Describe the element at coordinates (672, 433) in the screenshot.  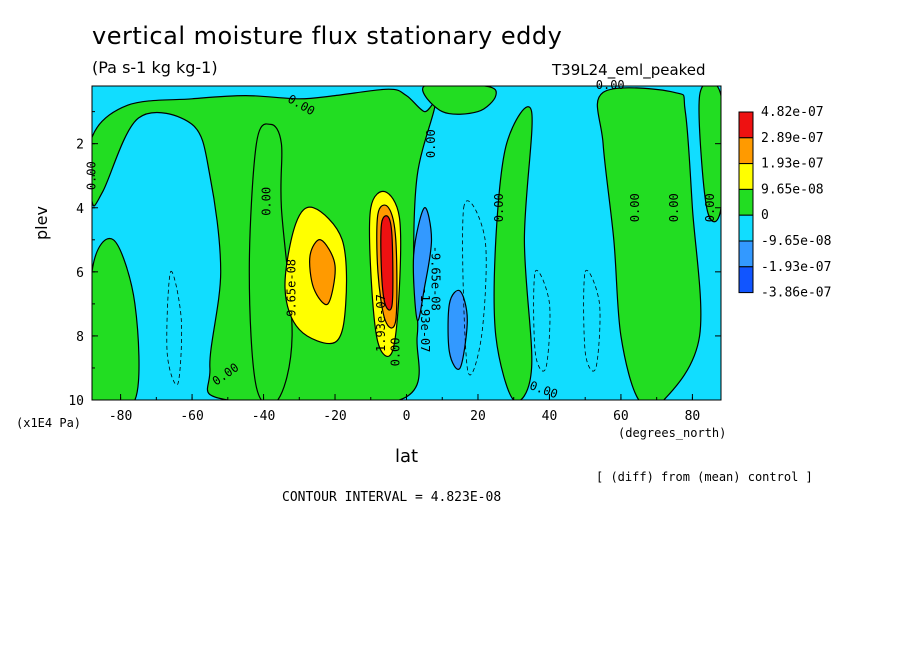
I see `x-axis-units: (degrees_north)` at that location.